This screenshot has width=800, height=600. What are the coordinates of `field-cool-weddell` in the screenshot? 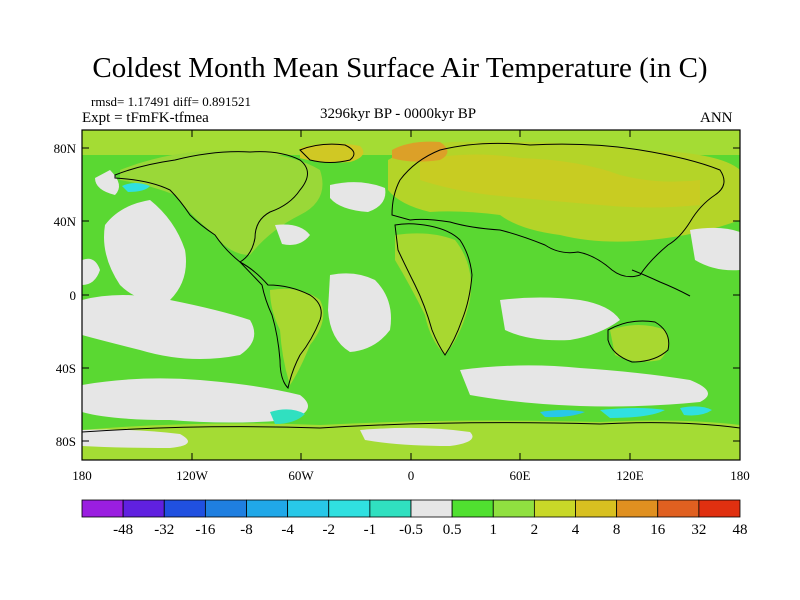 It's located at (287, 416).